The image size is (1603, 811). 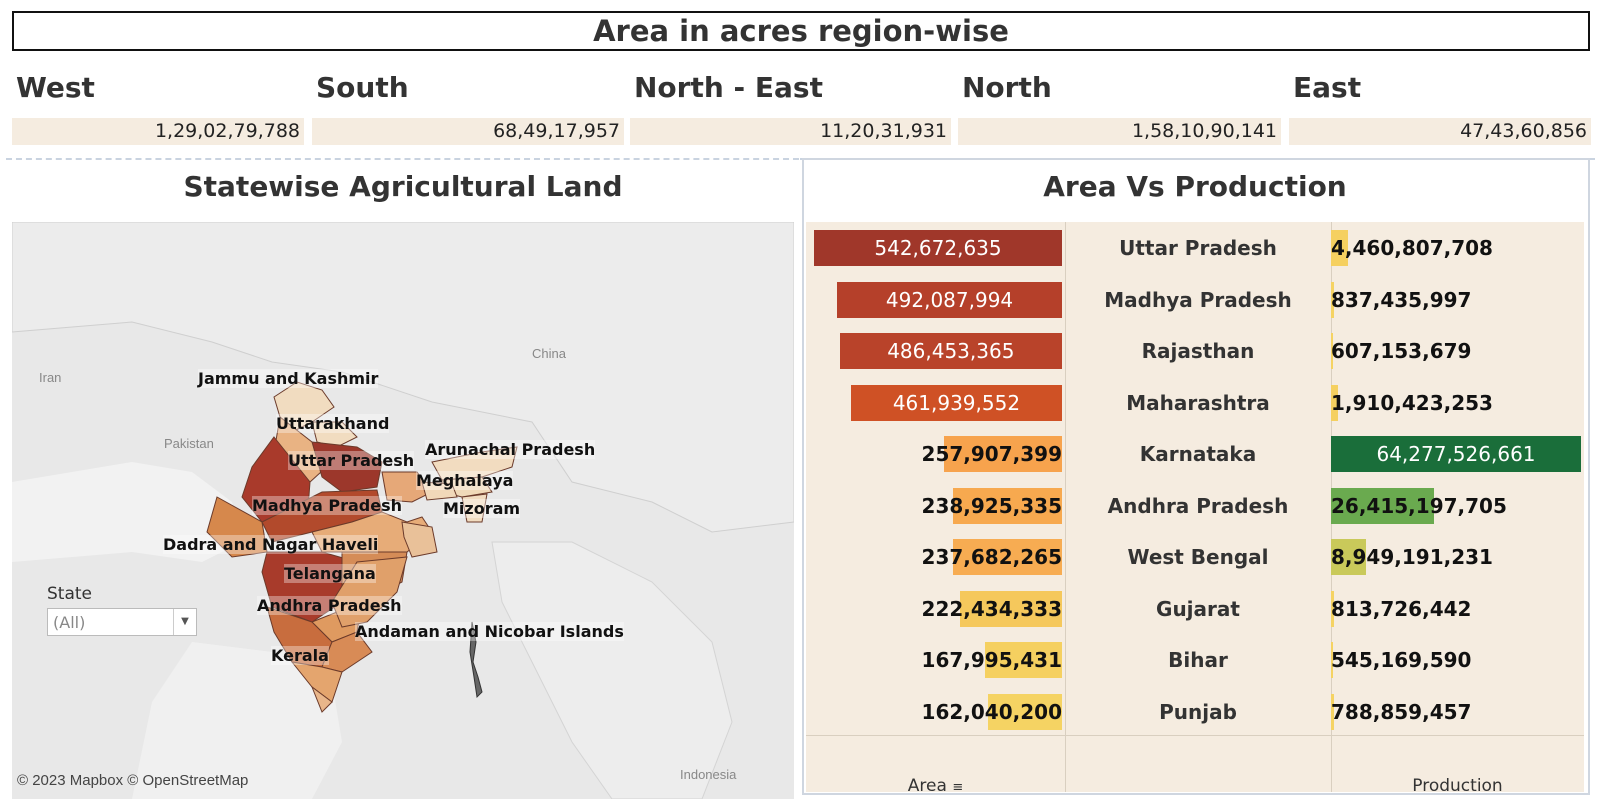 What do you see at coordinates (122, 622) in the screenshot?
I see `state-filter-dropdown: (All) ▼` at bounding box center [122, 622].